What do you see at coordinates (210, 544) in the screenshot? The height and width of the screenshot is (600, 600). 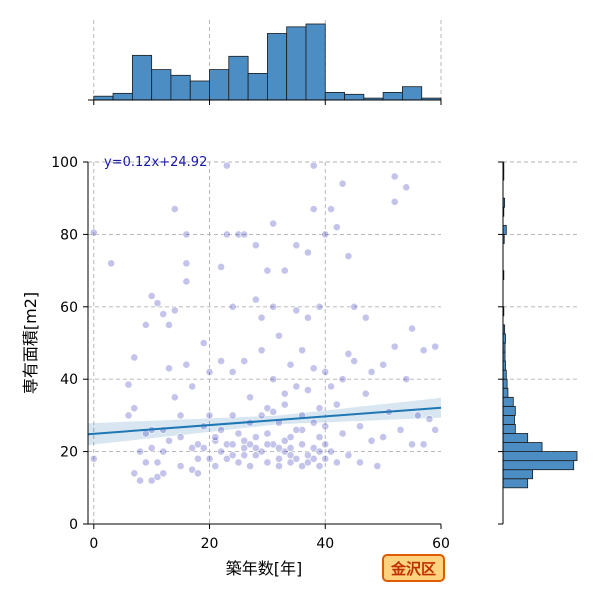 I see `x-tick-label-1: 20` at bounding box center [210, 544].